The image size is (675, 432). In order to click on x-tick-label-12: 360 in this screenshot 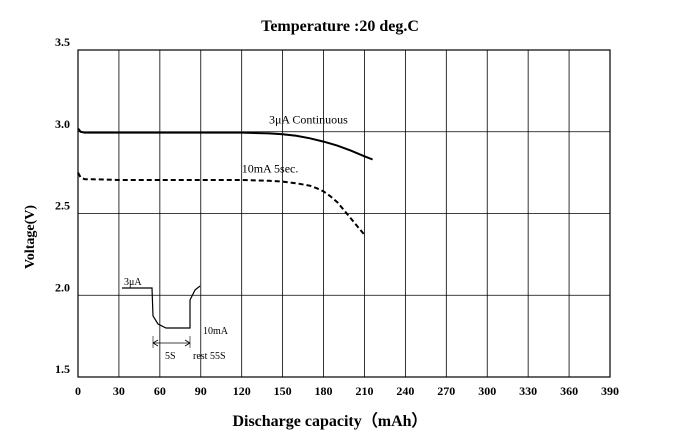, I will do `click(569, 391)`.